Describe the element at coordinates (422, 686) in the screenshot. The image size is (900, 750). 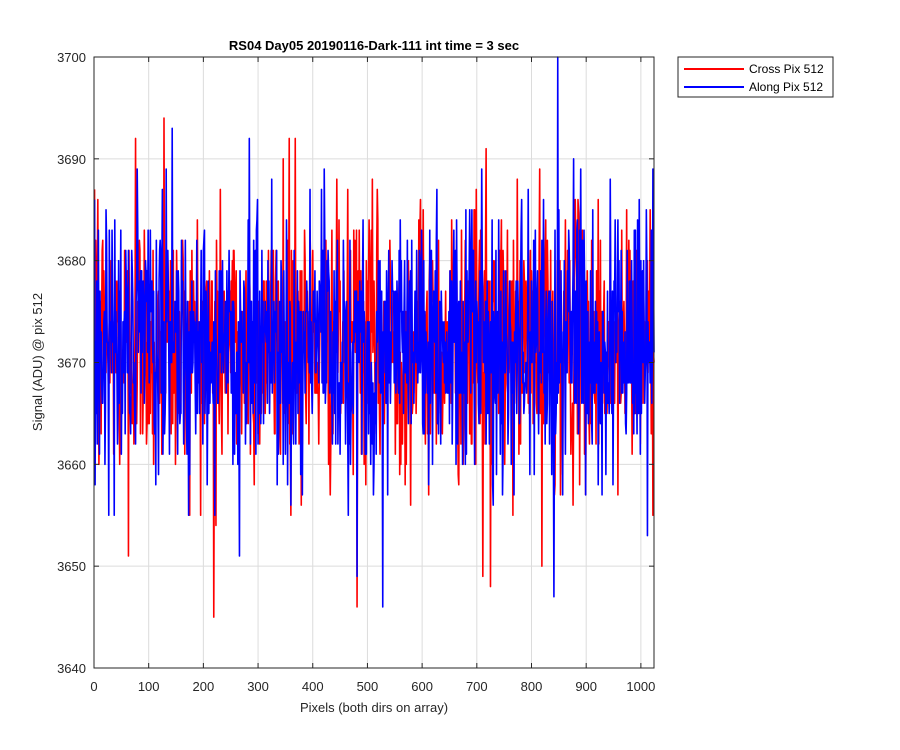
I see `x-tick-label: 600` at that location.